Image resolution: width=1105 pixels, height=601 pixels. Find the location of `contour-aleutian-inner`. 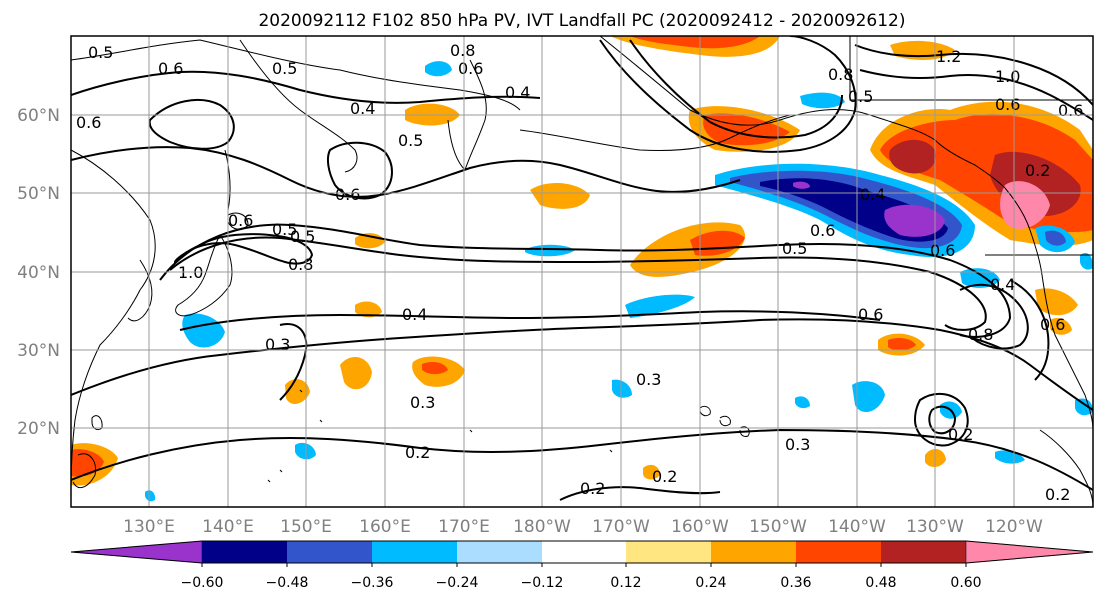

contour-aleutian-inner is located at coordinates (736, 89).